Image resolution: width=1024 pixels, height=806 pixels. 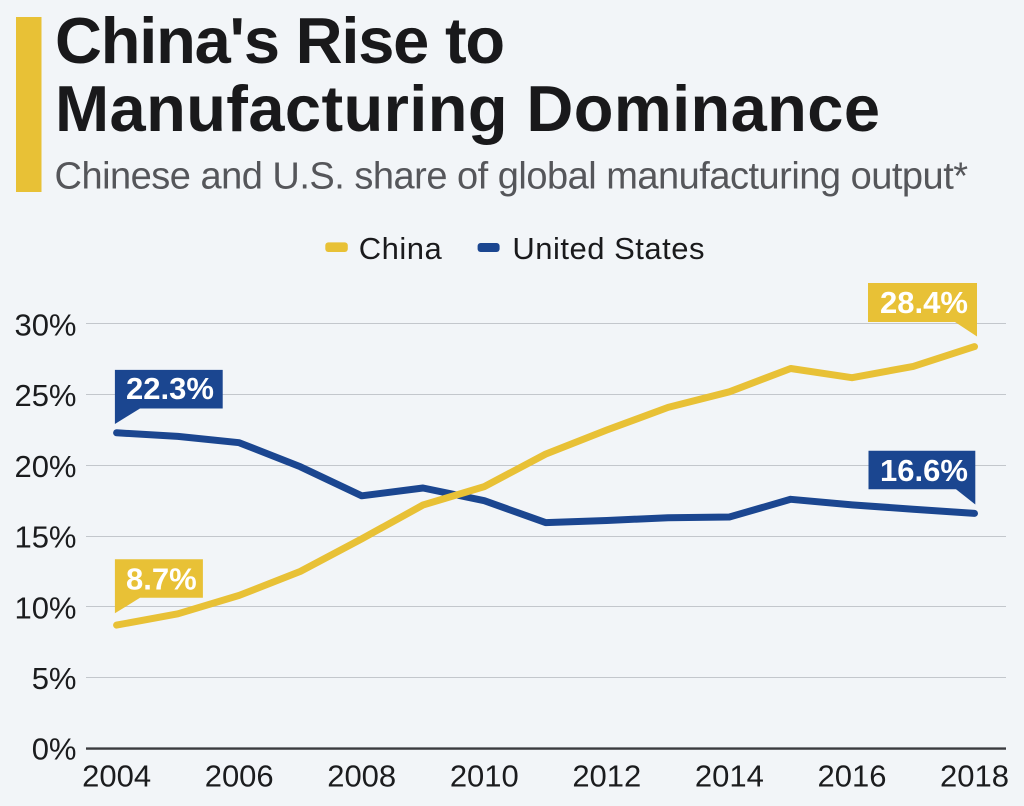 I want to click on svg-text: 5%, so click(x=54, y=678).